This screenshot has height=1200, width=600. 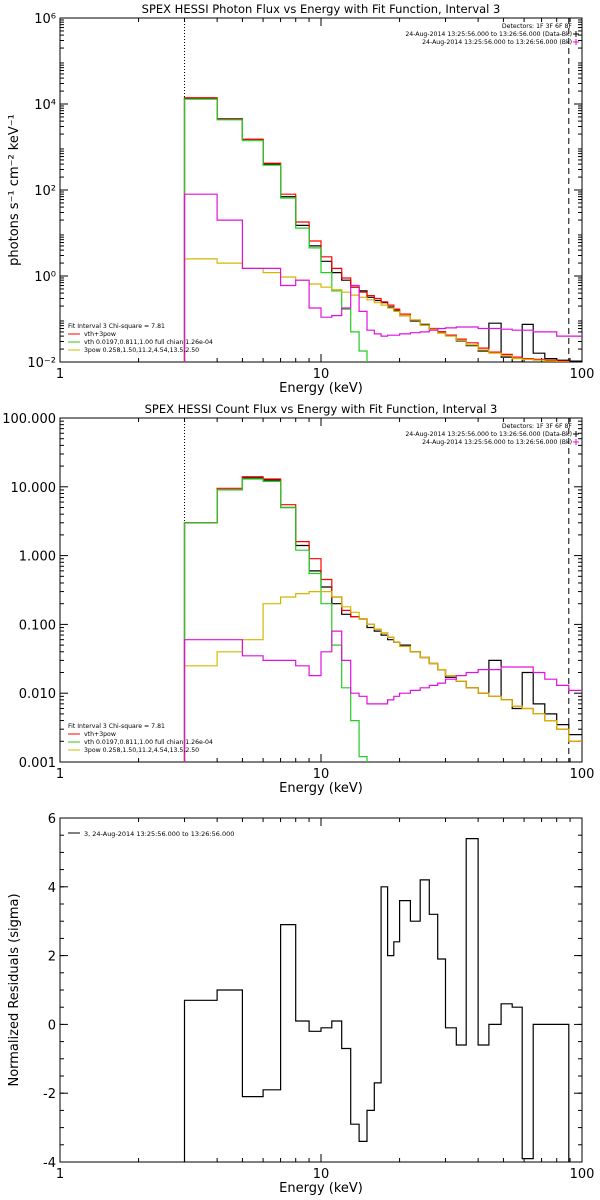 I want to click on y-tick-label: 10⁶, so click(x=45, y=19).